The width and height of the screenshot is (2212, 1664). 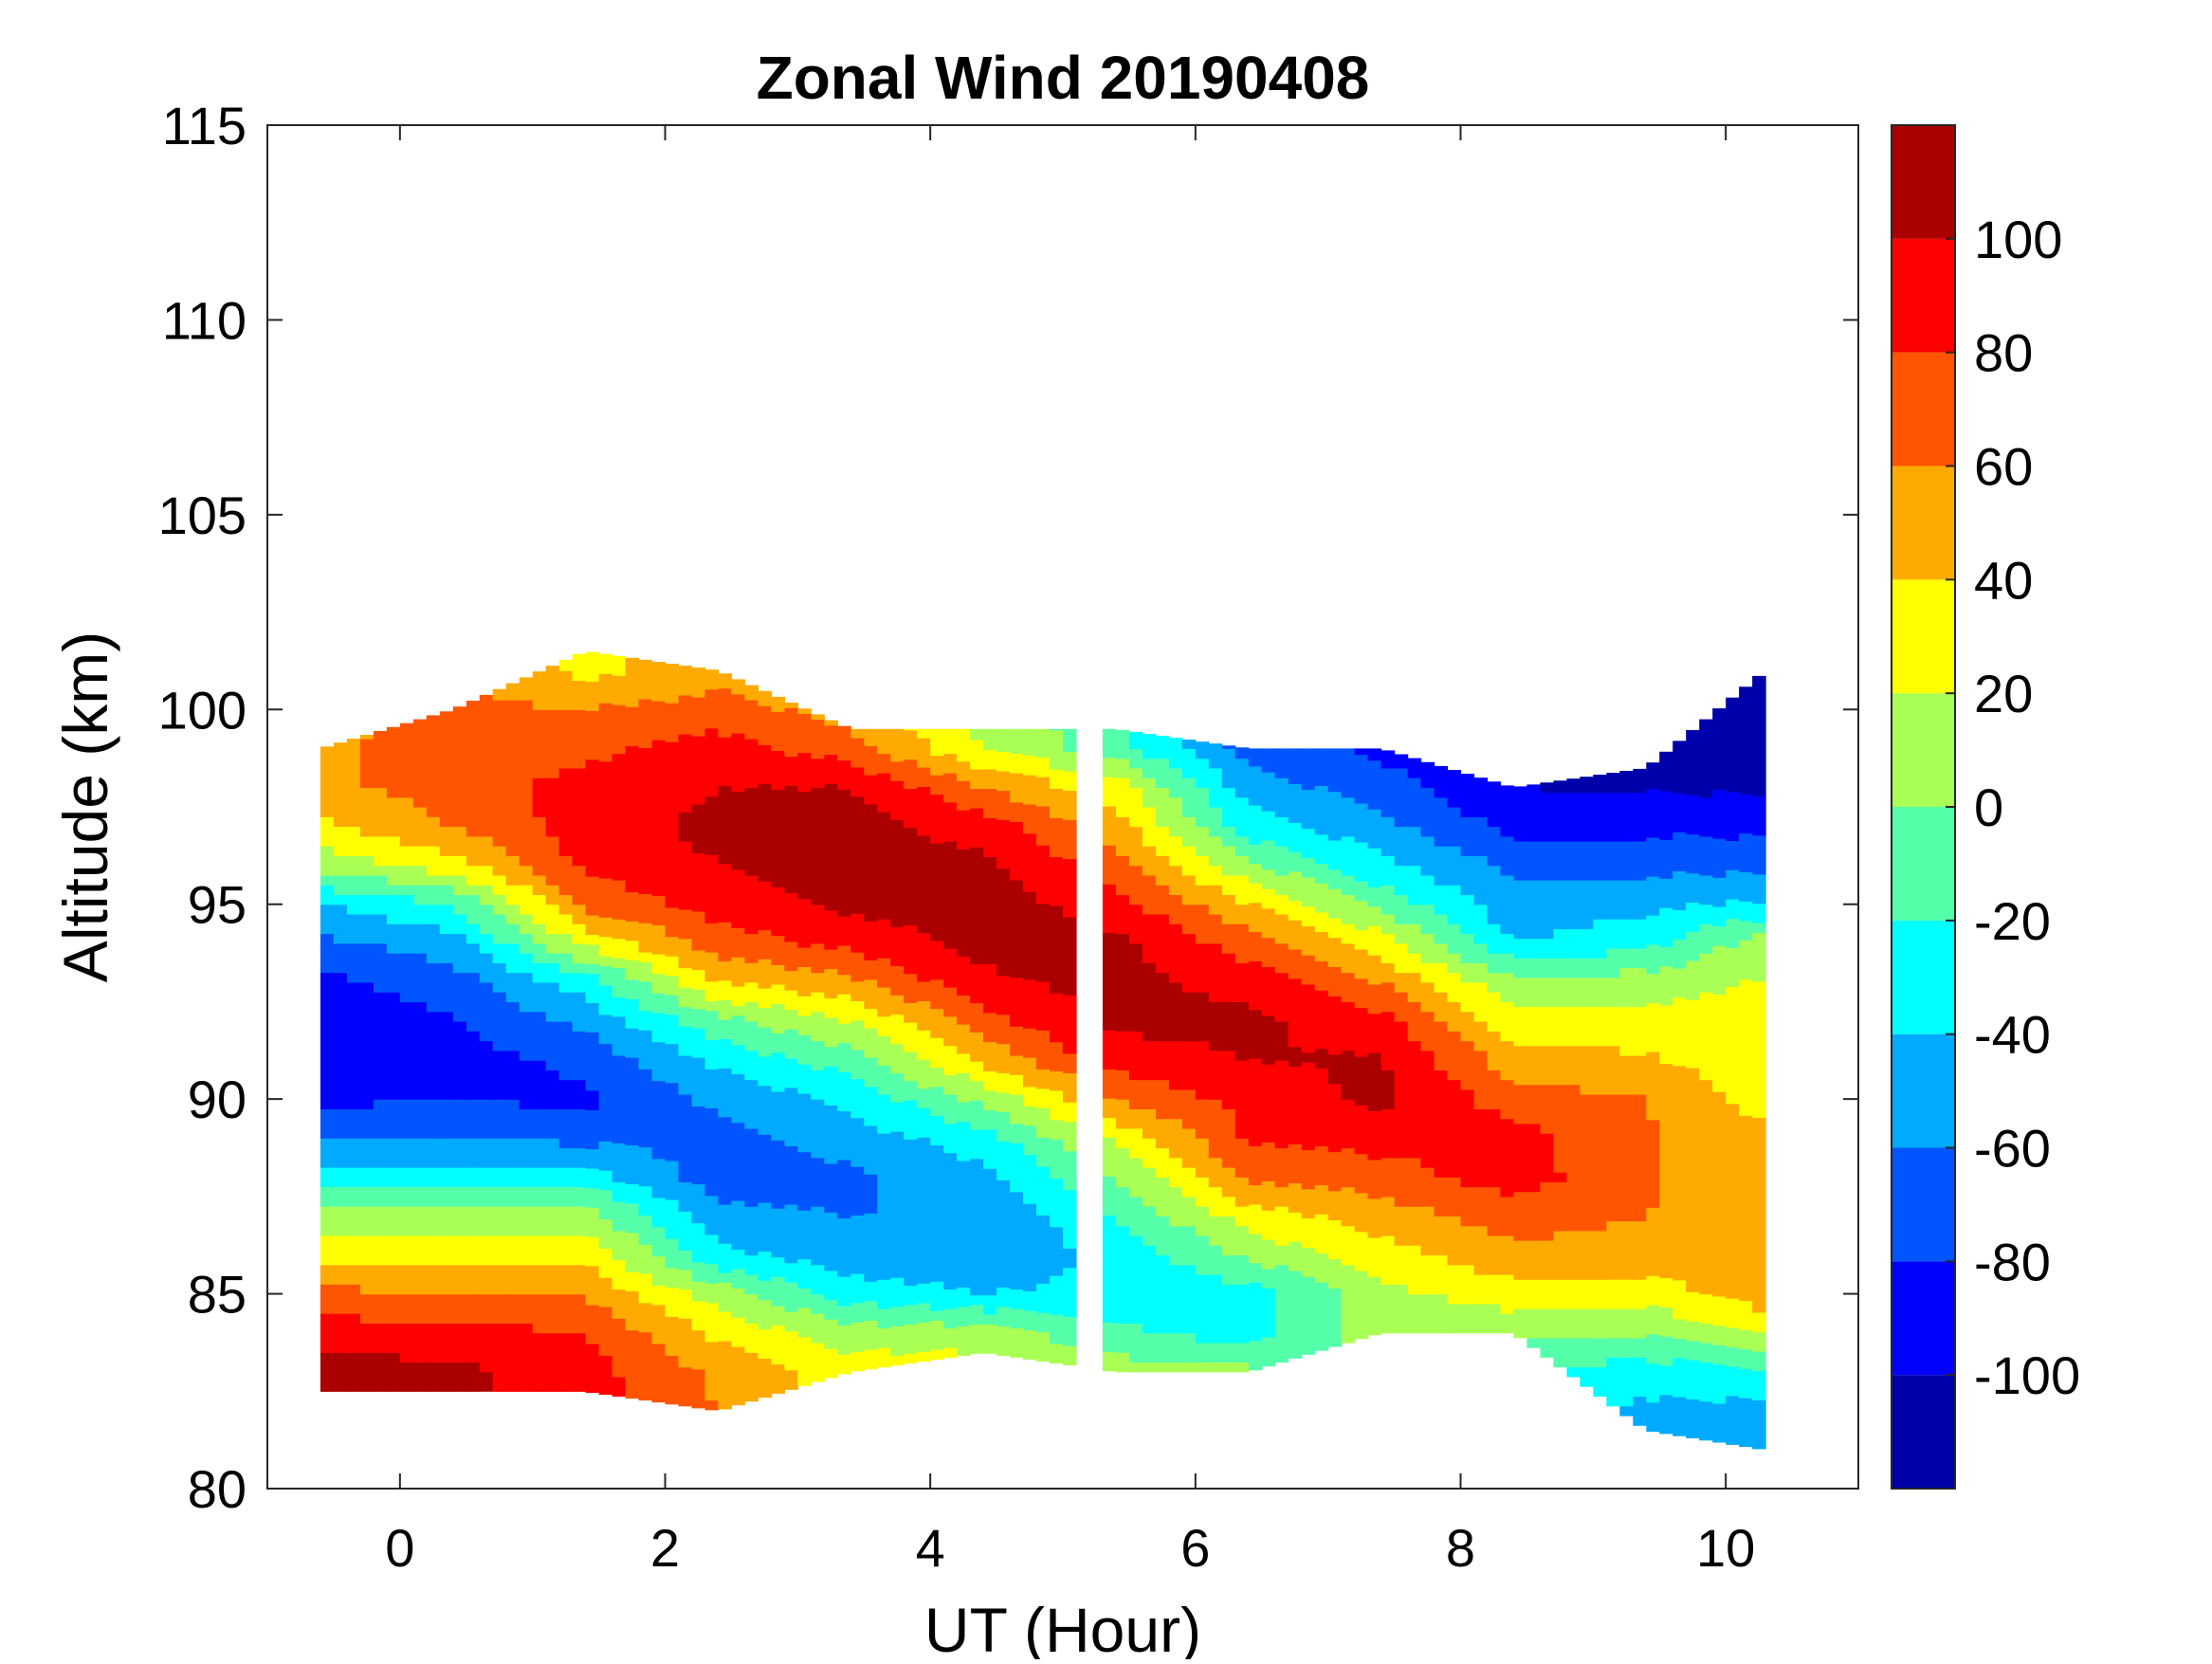 I want to click on colorbar-tick-label: 100, so click(x=2018, y=239).